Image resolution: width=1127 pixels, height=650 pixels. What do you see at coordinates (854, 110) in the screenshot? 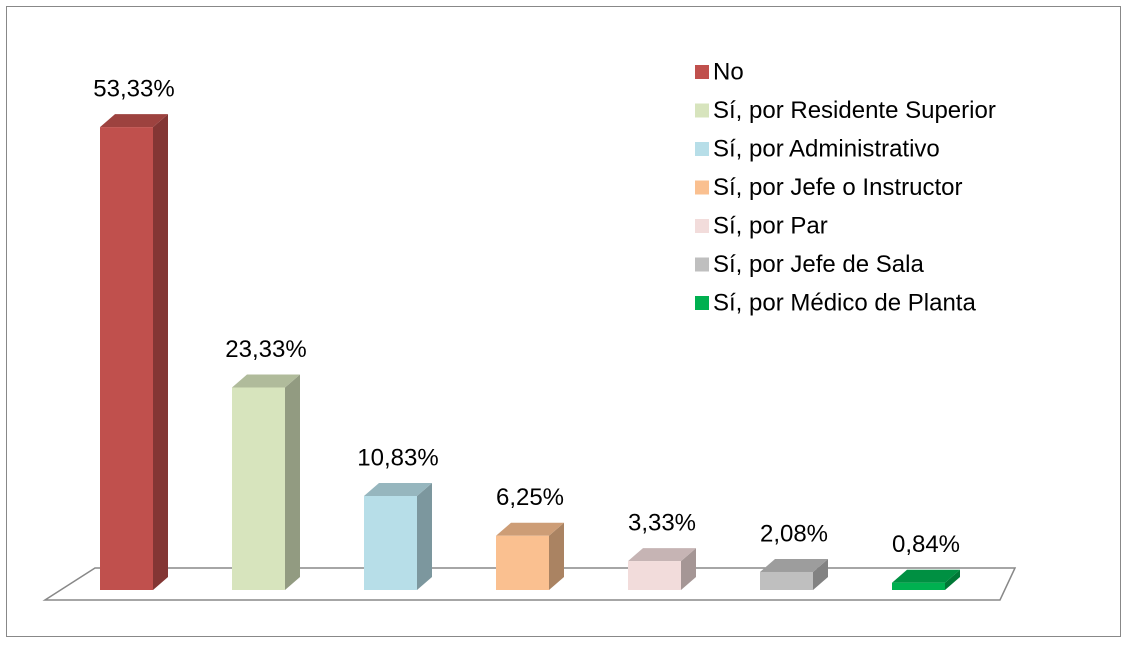
I see `legend-label: Sí, por Residente Superior` at bounding box center [854, 110].